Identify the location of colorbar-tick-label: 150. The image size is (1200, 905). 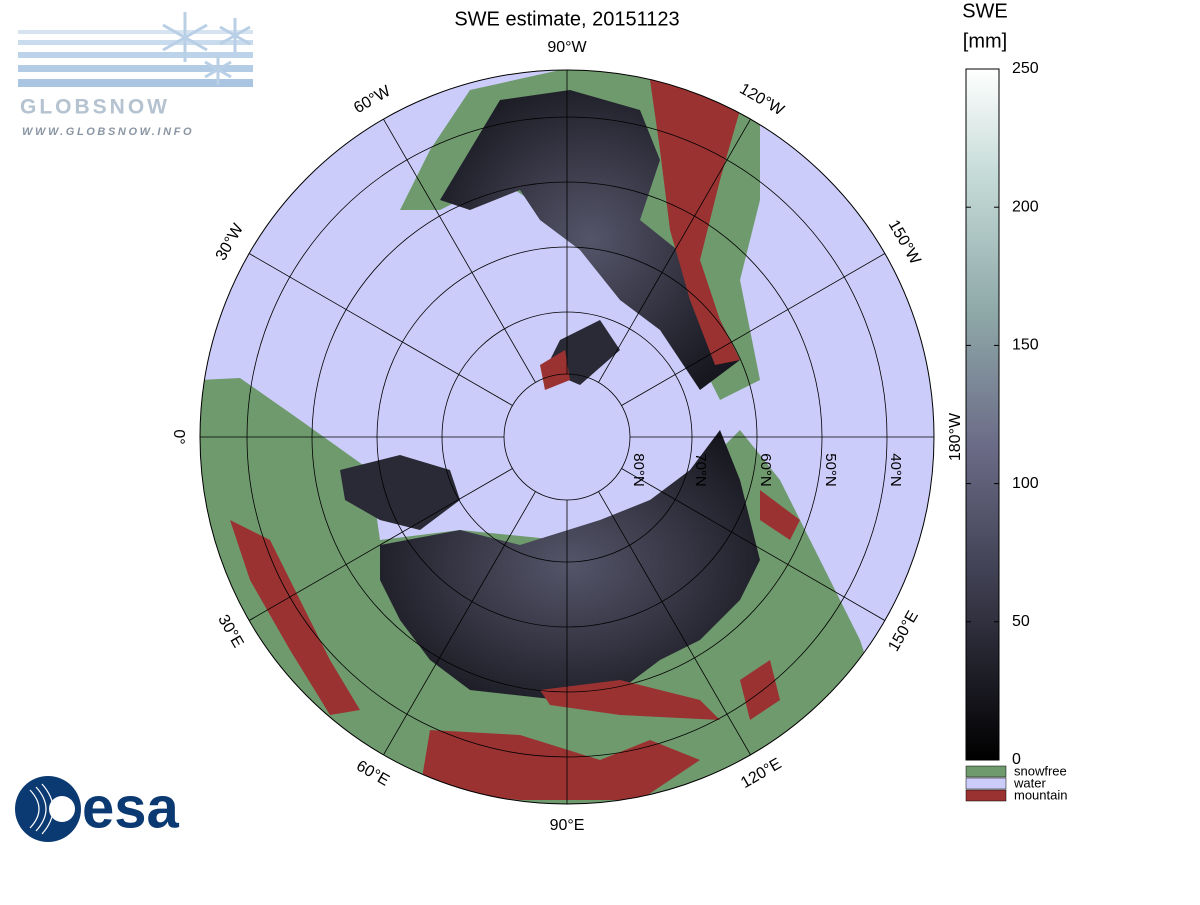
(1025, 345).